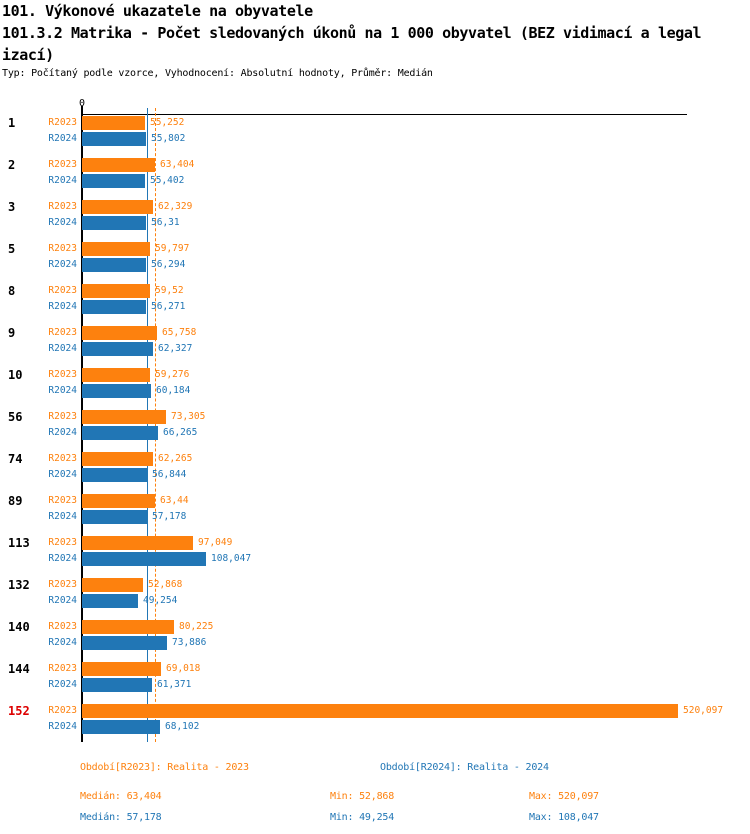 The image size is (750, 834). What do you see at coordinates (384, 114) in the screenshot?
I see `x-axis-line` at bounding box center [384, 114].